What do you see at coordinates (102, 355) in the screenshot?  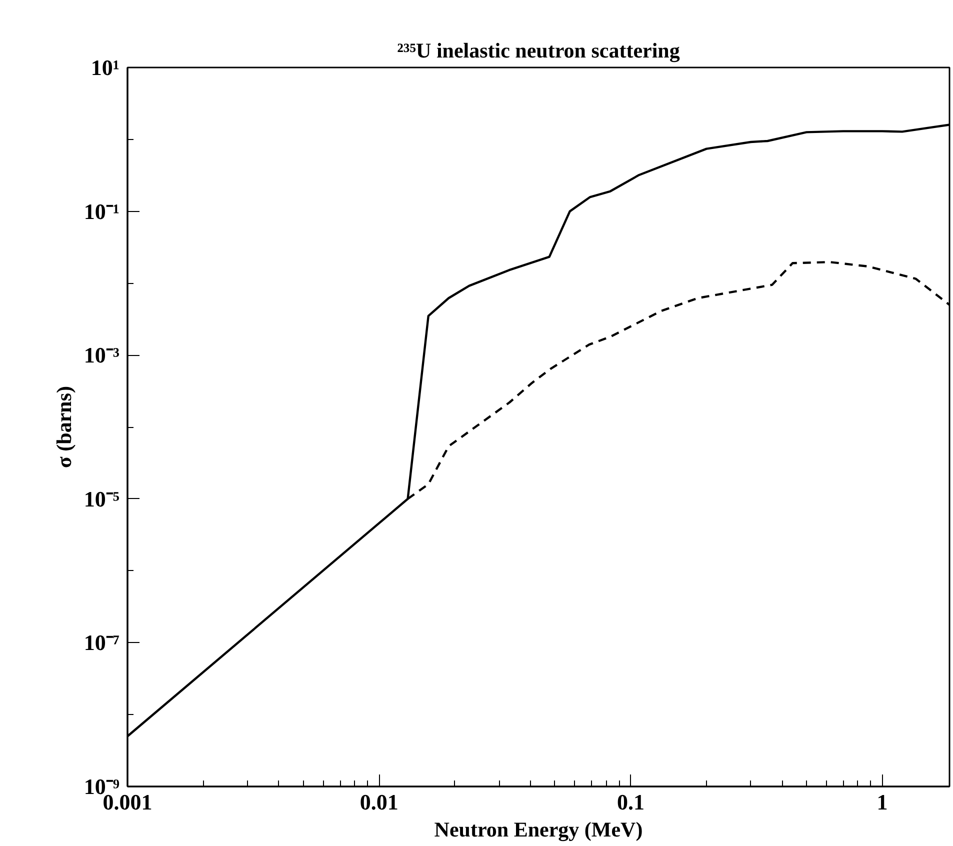 I see `y-tick-label: 10⁻³` at bounding box center [102, 355].